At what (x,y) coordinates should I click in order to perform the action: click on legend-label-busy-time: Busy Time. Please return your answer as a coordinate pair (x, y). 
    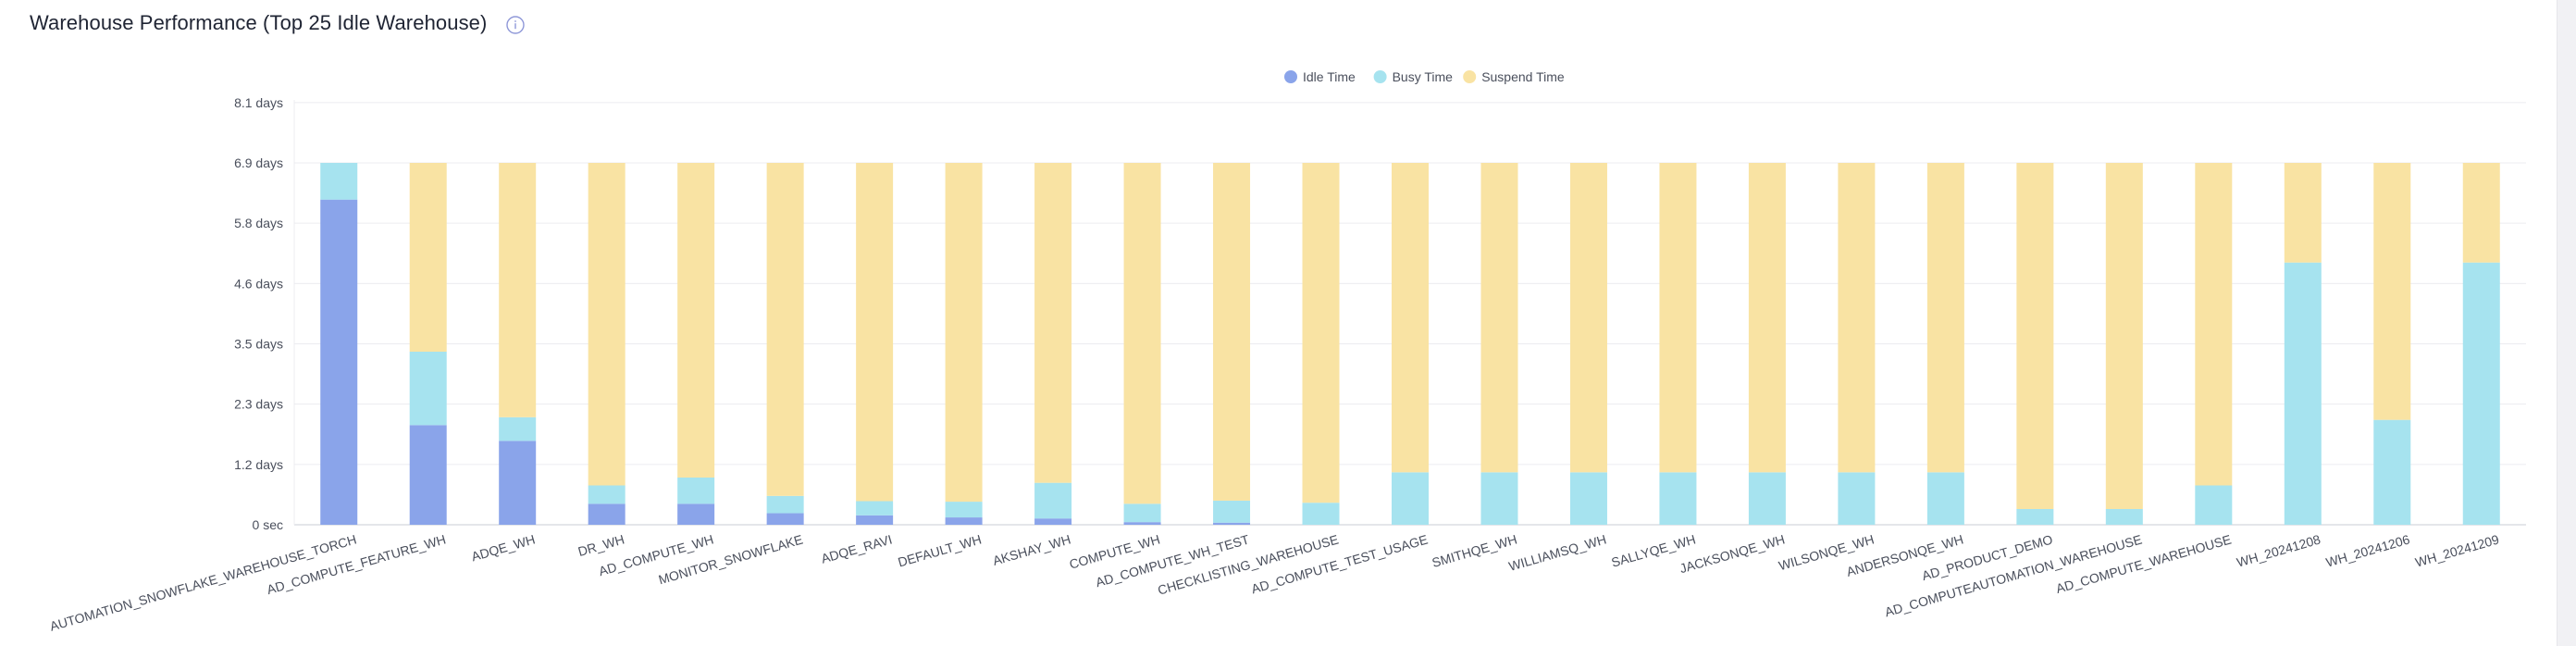
    Looking at the image, I should click on (1423, 77).